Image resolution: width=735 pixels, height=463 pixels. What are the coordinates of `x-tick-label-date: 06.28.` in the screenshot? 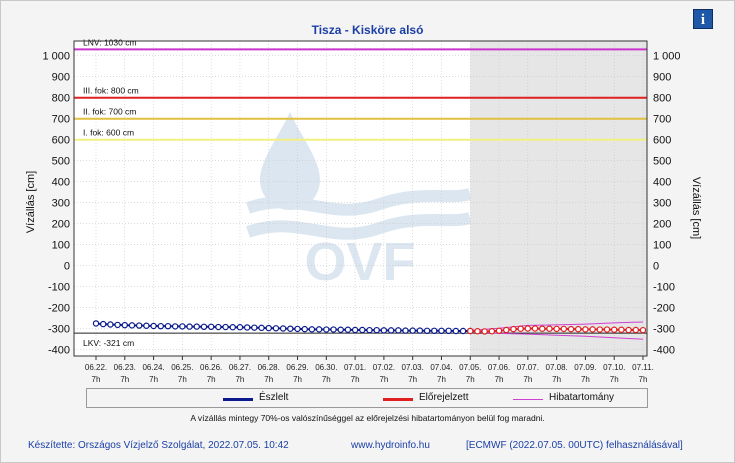 It's located at (269, 367).